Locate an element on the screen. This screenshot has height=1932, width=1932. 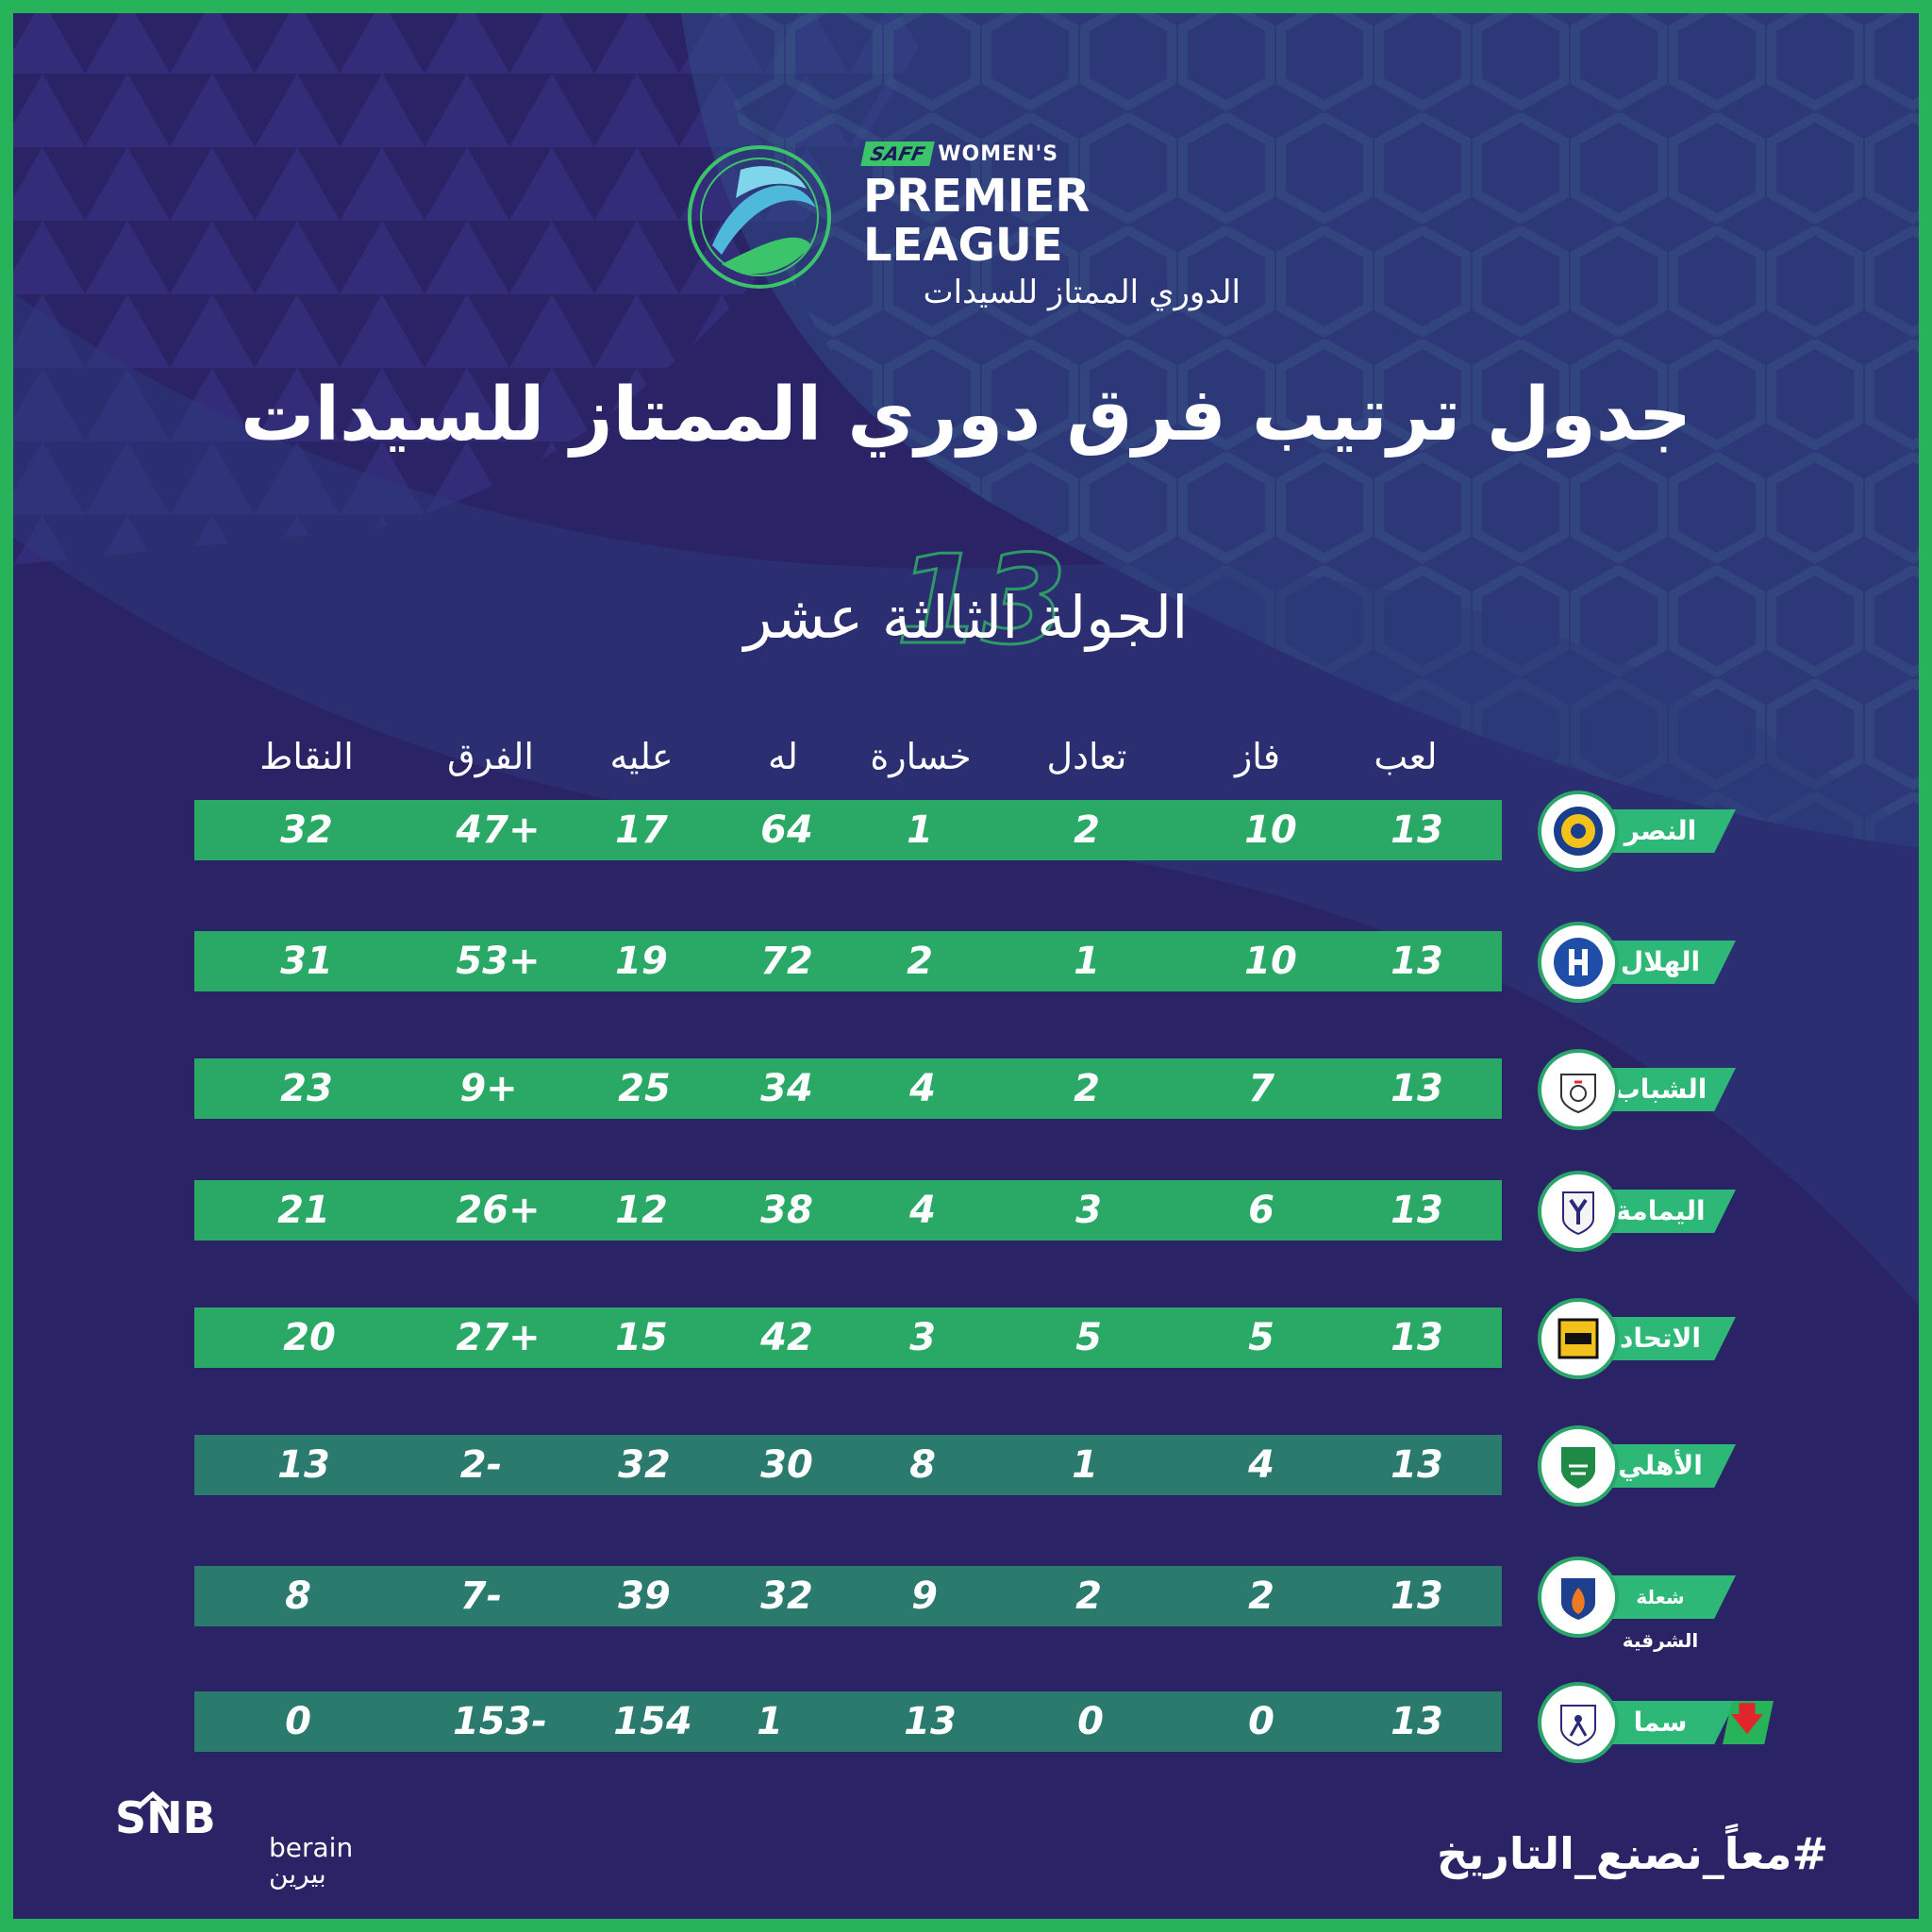
cell-goals-against: 154 is located at coordinates (653, 1721).